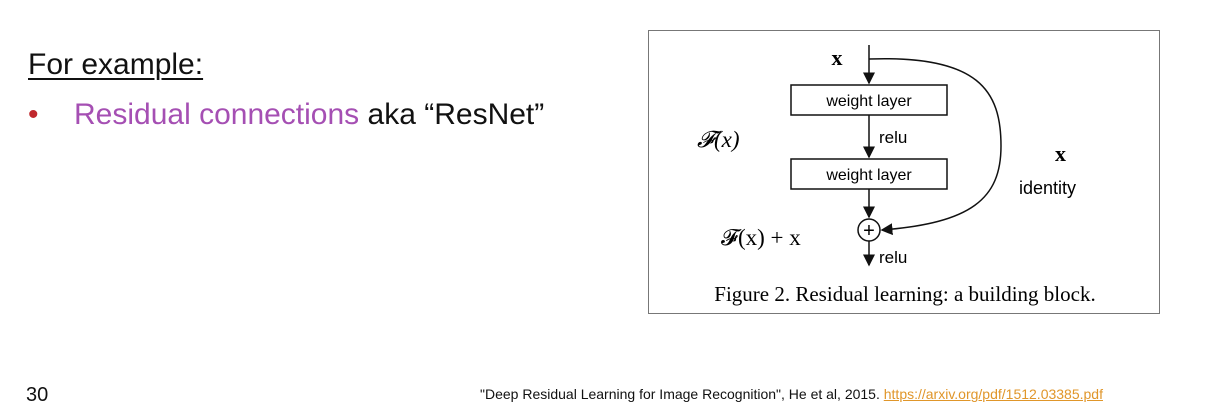  Describe the element at coordinates (37, 395) in the screenshot. I see `slide-number: 30` at that location.